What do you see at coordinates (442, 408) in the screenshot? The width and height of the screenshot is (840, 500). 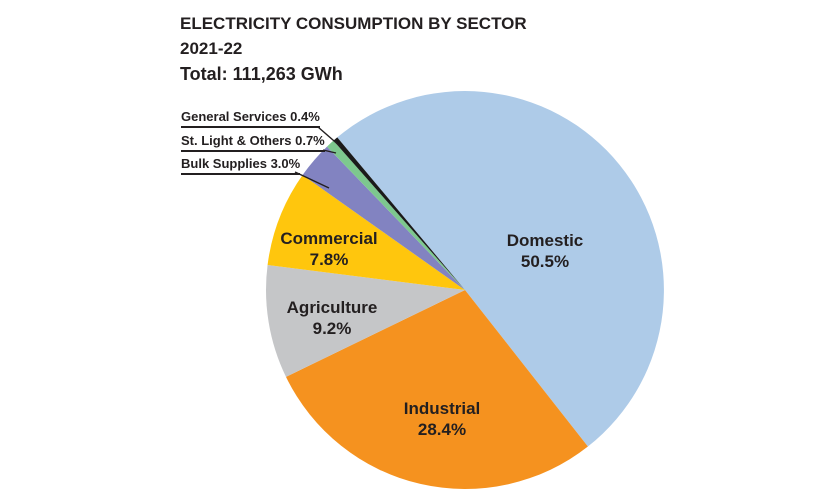 I see `slice-label-name: Industrial` at bounding box center [442, 408].